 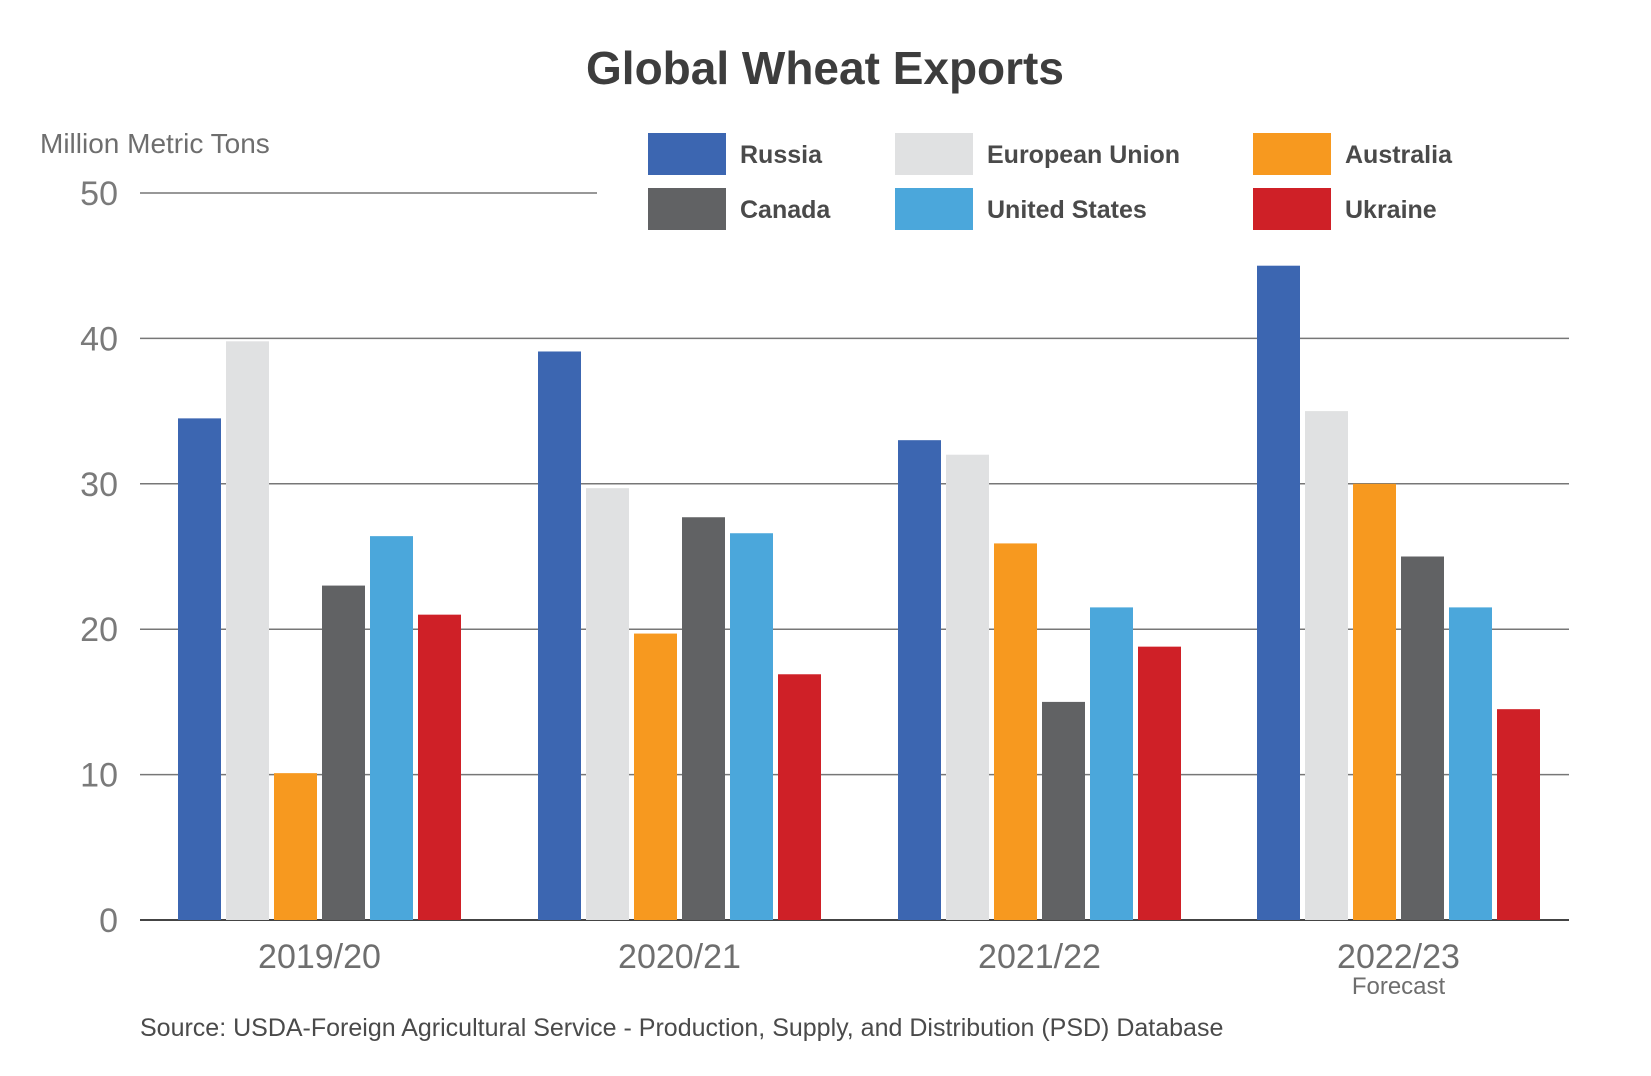 I want to click on legend-swatch-european-union, so click(x=934, y=154).